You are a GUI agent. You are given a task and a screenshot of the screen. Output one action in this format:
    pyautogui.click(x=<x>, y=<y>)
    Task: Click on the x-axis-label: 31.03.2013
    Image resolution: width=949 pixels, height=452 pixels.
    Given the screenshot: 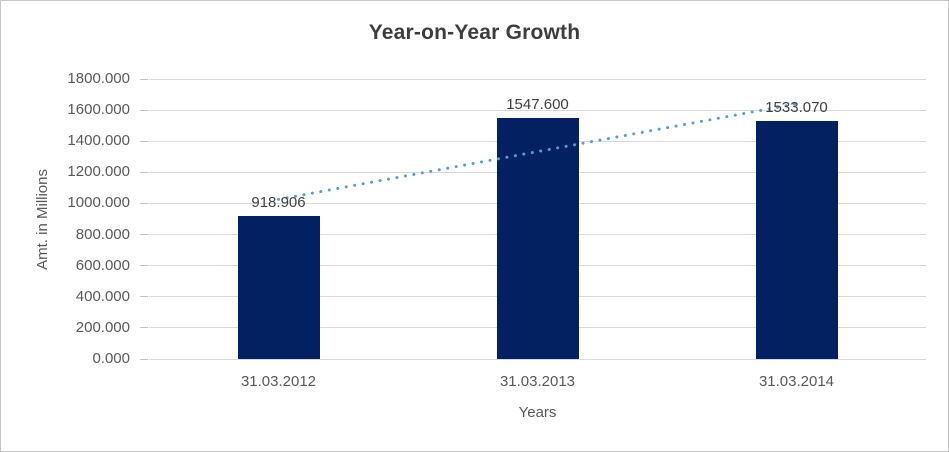 What is the action you would take?
    pyautogui.click(x=537, y=381)
    